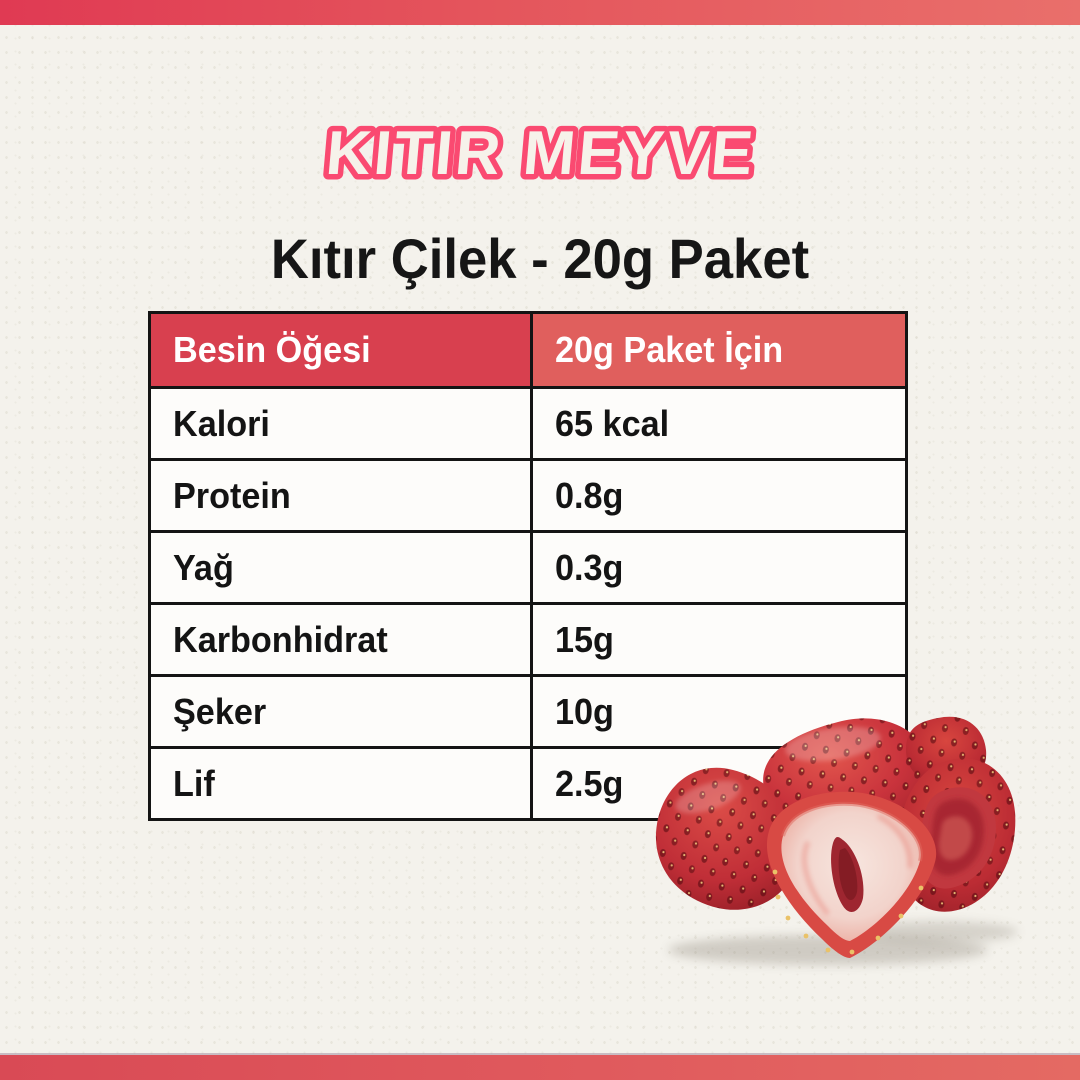  What do you see at coordinates (540, 258) in the screenshot?
I see `page-title: Kıtır Çilek - 20g Paket` at bounding box center [540, 258].